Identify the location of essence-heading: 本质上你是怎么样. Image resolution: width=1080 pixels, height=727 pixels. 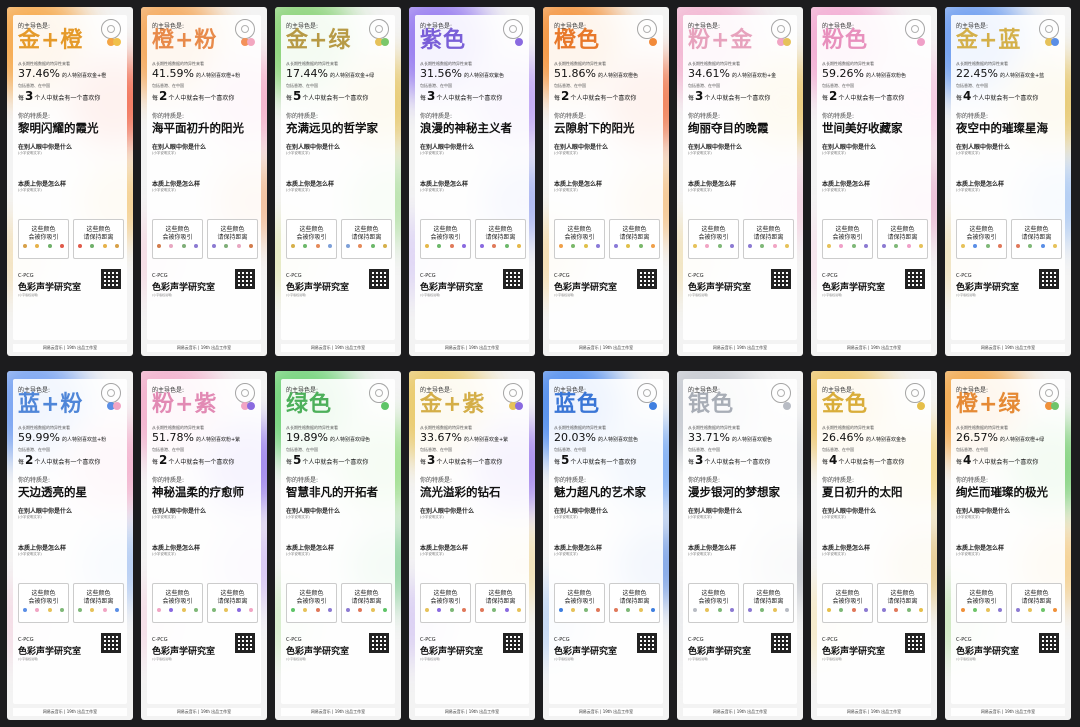
(310, 184).